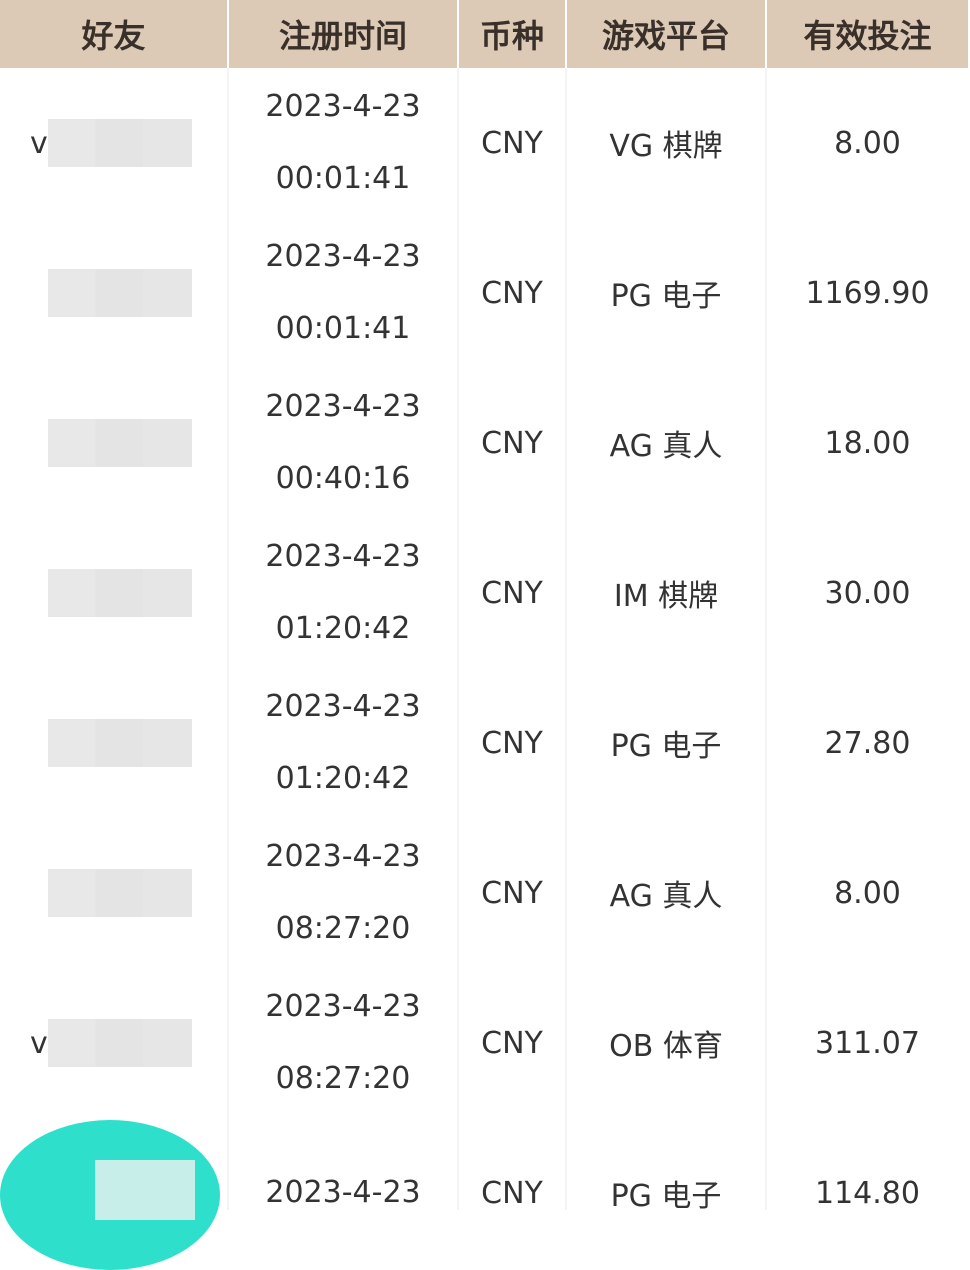  I want to click on valid-bet-cell: 311.07, so click(867, 1043).